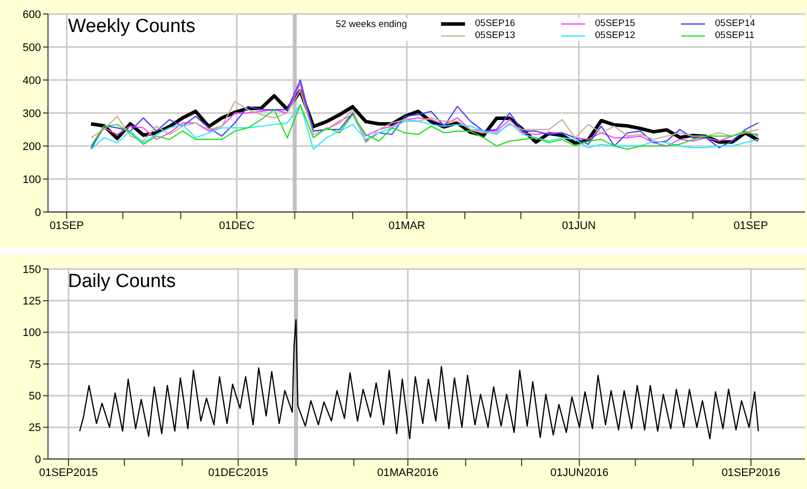 Image resolution: width=807 pixels, height=489 pixels. I want to click on x-tick-label: 01JUN, so click(579, 226).